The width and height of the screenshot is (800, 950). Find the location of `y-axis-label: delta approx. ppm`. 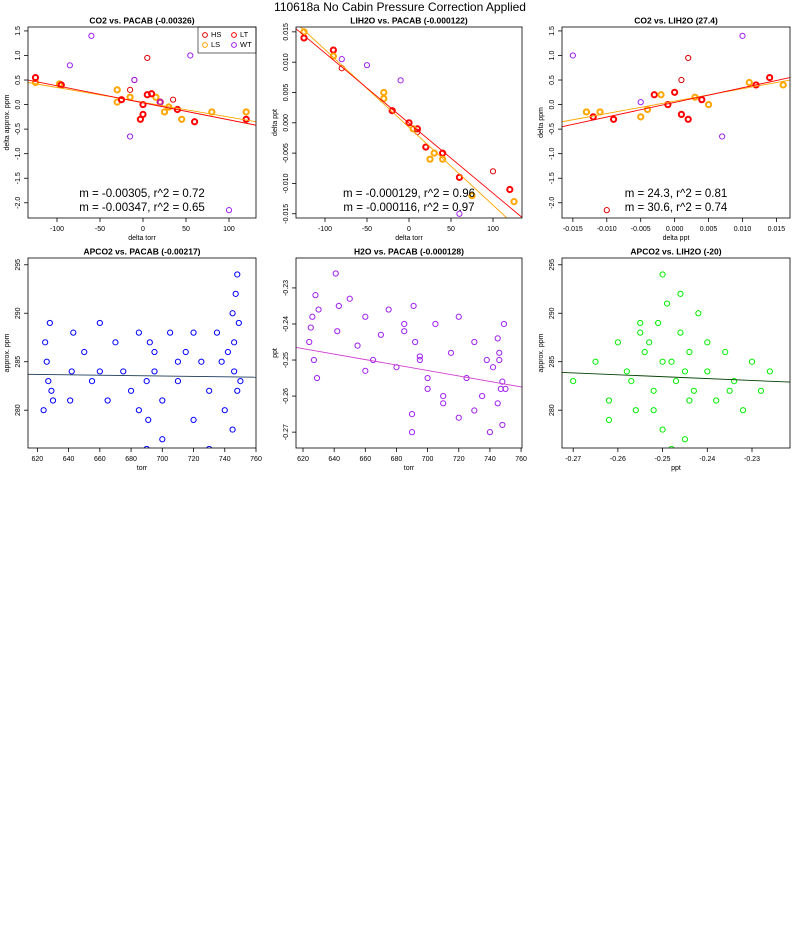

y-axis-label: delta approx. ppm is located at coordinates (7, 122).